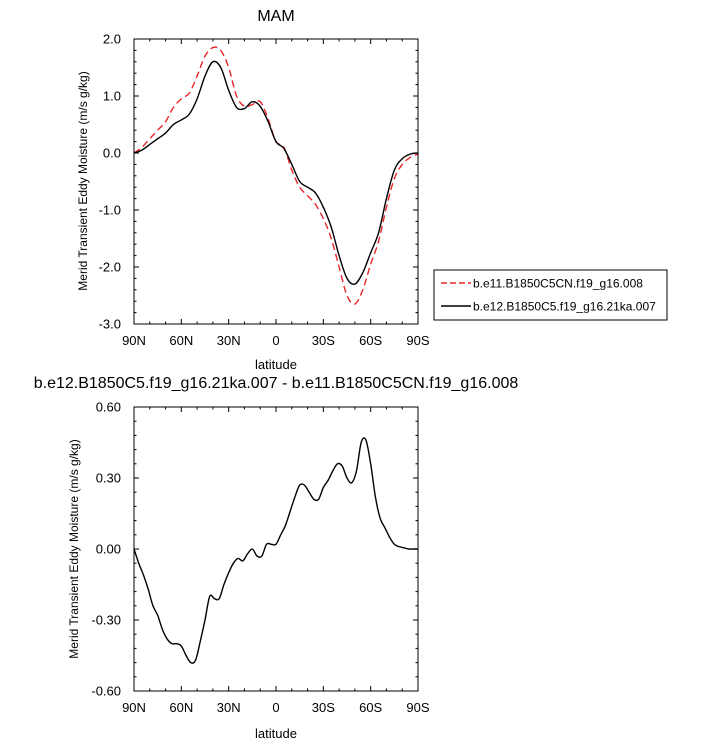 The height and width of the screenshot is (746, 716). What do you see at coordinates (106, 691) in the screenshot?
I see `bottom-y-tick-label: -0.60` at bounding box center [106, 691].